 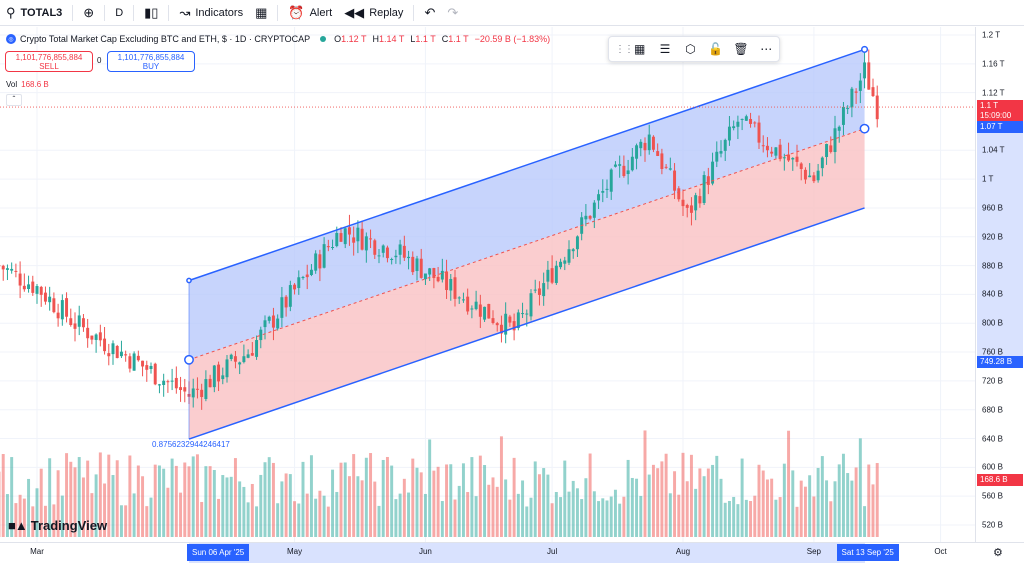 What do you see at coordinates (12, 84) in the screenshot?
I see `volume-label: Vol` at bounding box center [12, 84].